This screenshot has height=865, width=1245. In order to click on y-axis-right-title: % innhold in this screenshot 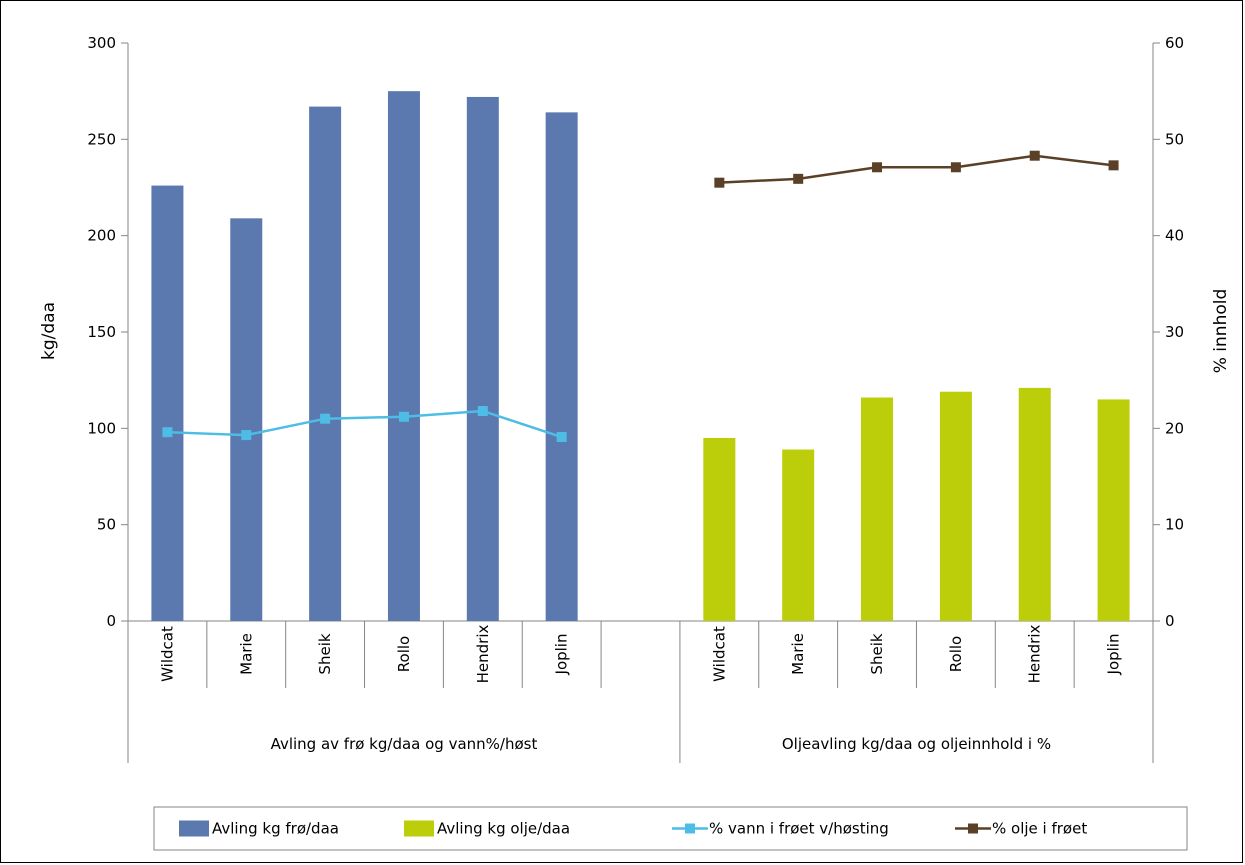, I will do `click(1221, 331)`.